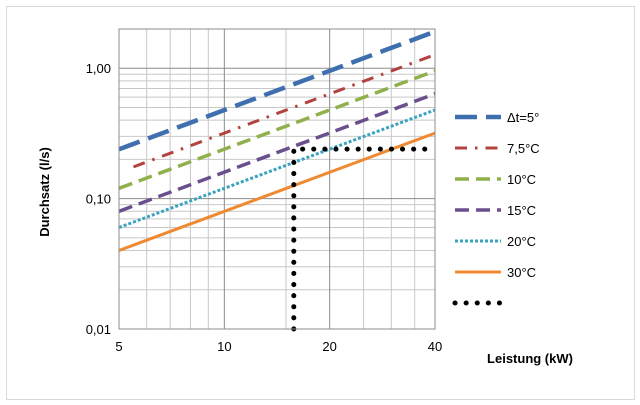  I want to click on x-axis-label: Leistung (kW), so click(530, 358).